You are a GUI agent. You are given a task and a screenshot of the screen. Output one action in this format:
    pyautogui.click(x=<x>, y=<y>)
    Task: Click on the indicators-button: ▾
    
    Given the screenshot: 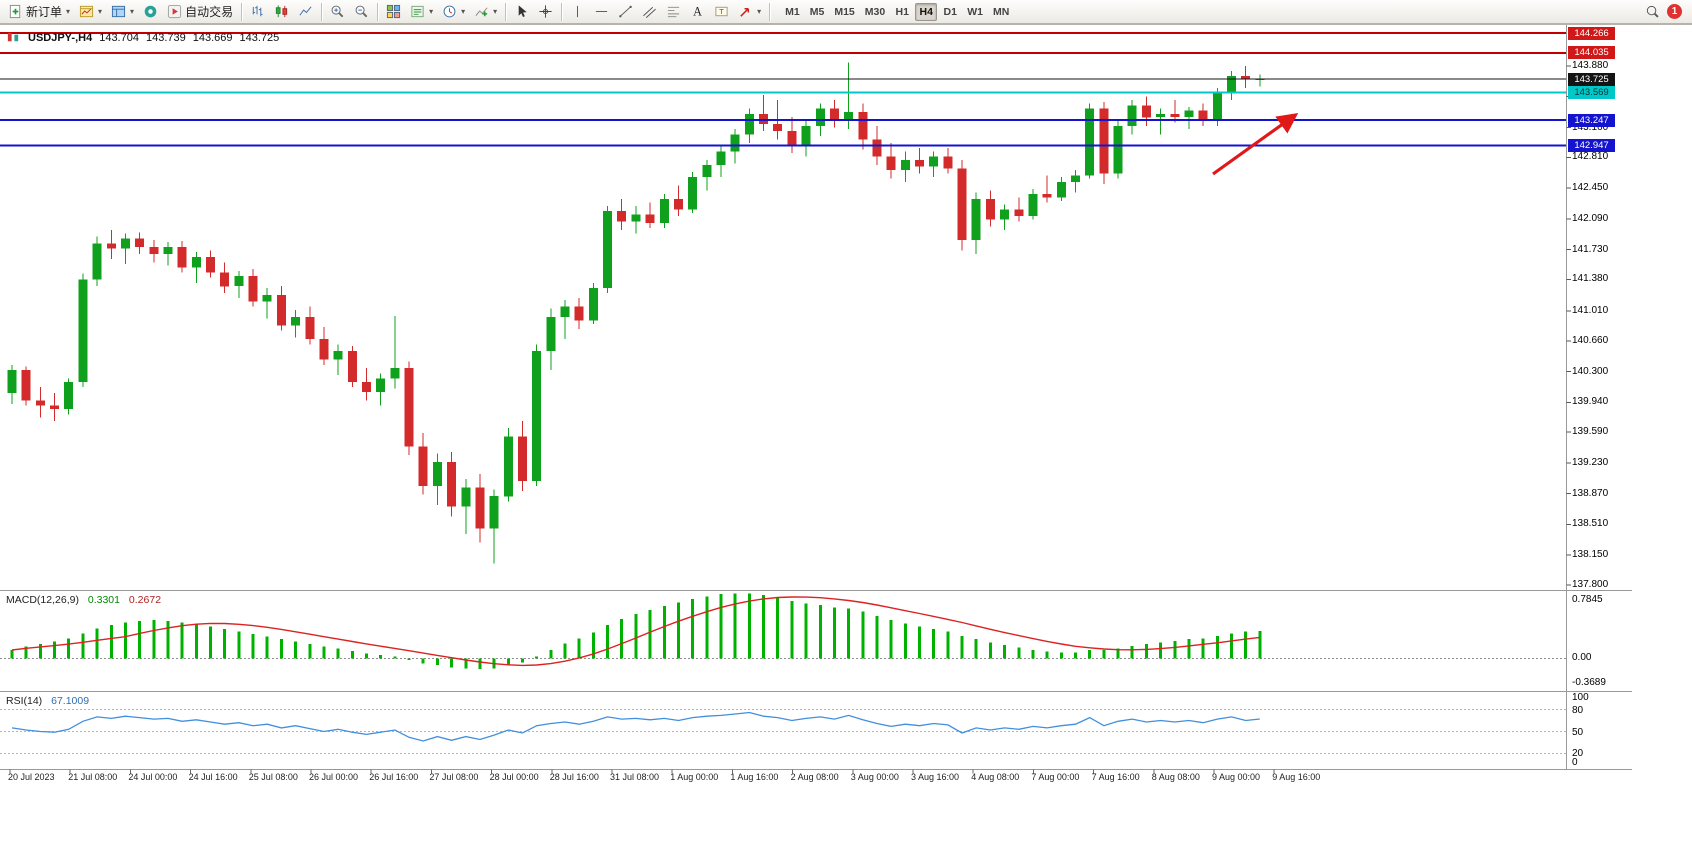 What is the action you would take?
    pyautogui.click(x=485, y=12)
    